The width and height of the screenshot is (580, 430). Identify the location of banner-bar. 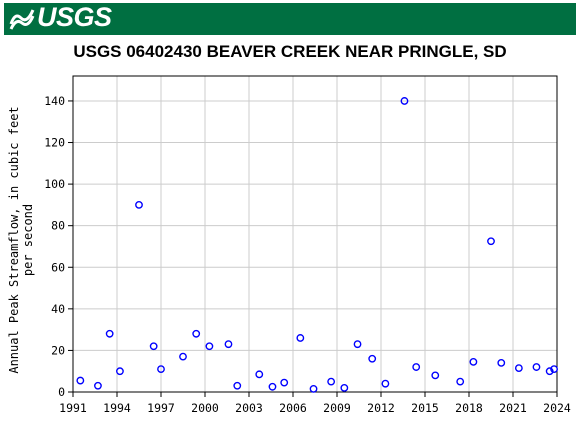
(290, 19).